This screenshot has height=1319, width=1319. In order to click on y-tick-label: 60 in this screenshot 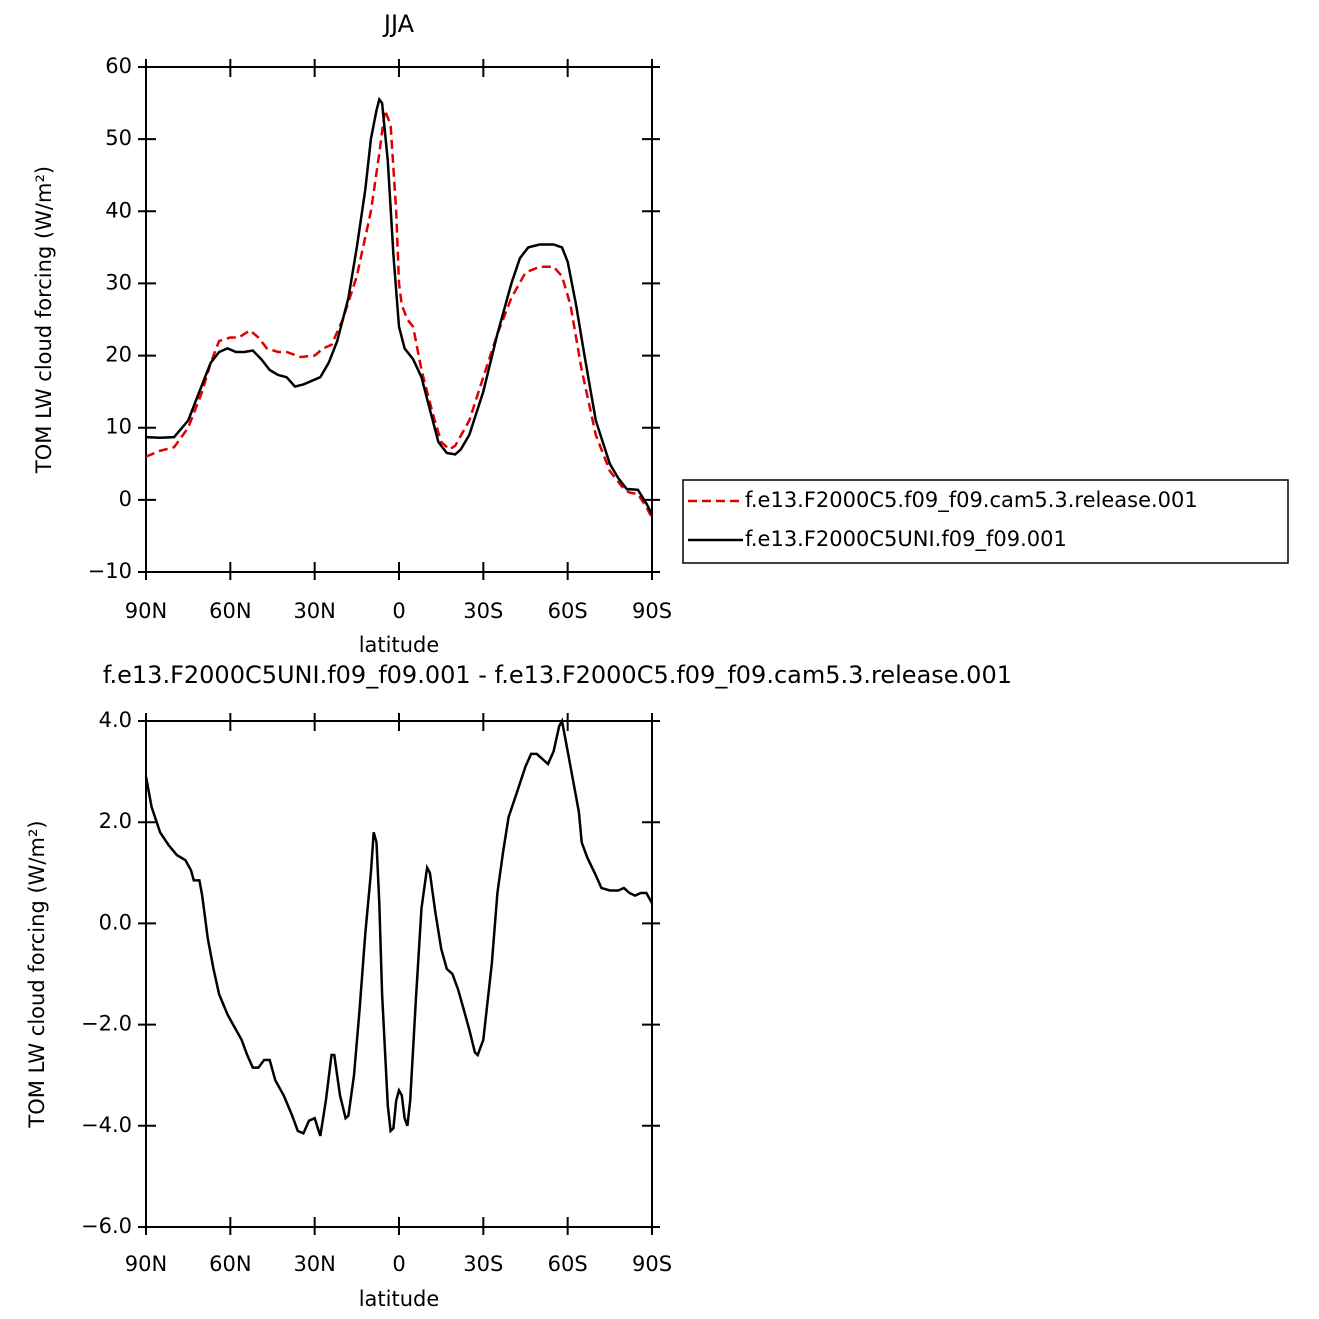, I will do `click(118, 66)`.